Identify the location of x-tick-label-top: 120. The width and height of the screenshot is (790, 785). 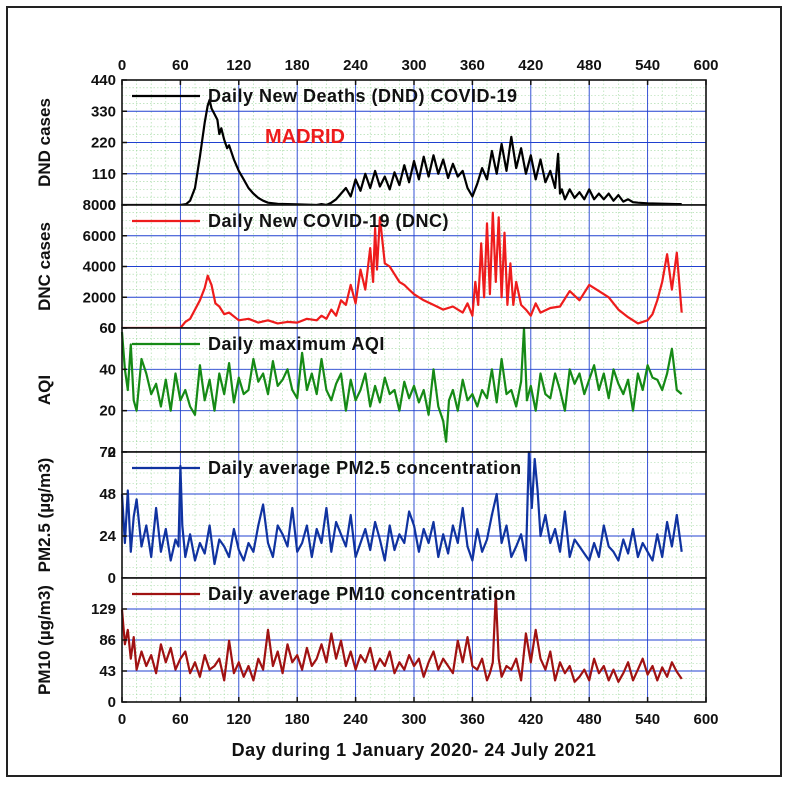
(238, 65).